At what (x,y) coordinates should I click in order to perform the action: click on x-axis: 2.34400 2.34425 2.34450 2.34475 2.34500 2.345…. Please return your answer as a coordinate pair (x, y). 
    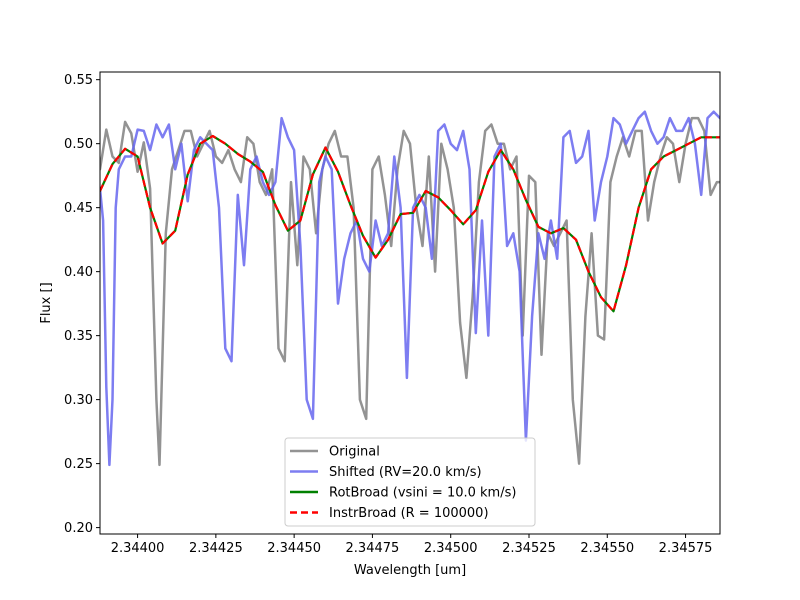
    Looking at the image, I should click on (412, 545).